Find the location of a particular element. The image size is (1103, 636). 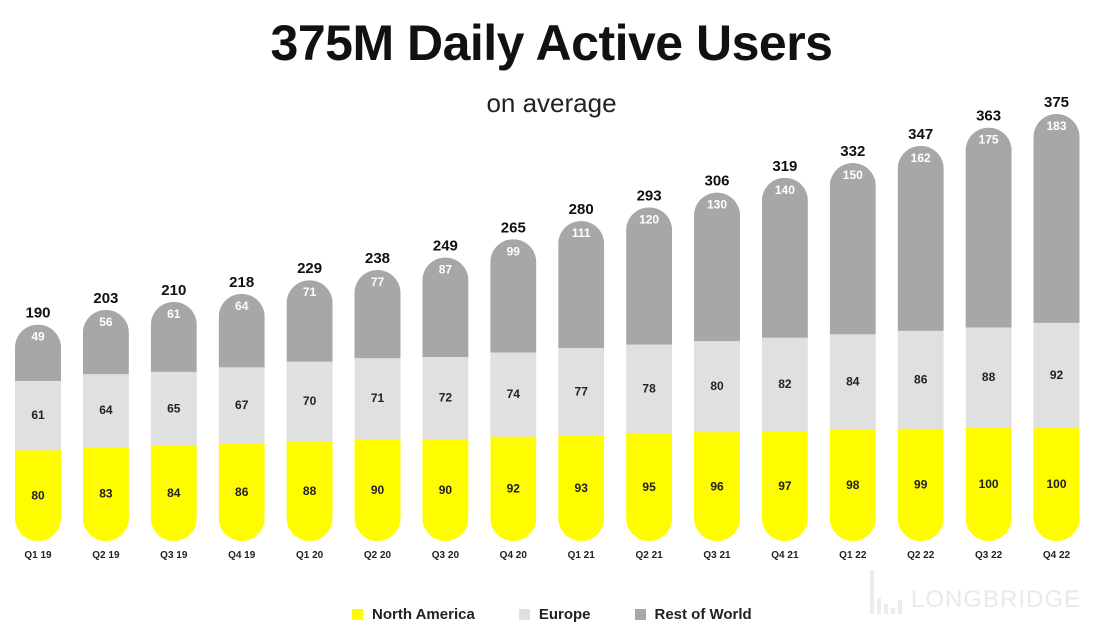

data-label-north-america-q1-20: 88 is located at coordinates (310, 491).